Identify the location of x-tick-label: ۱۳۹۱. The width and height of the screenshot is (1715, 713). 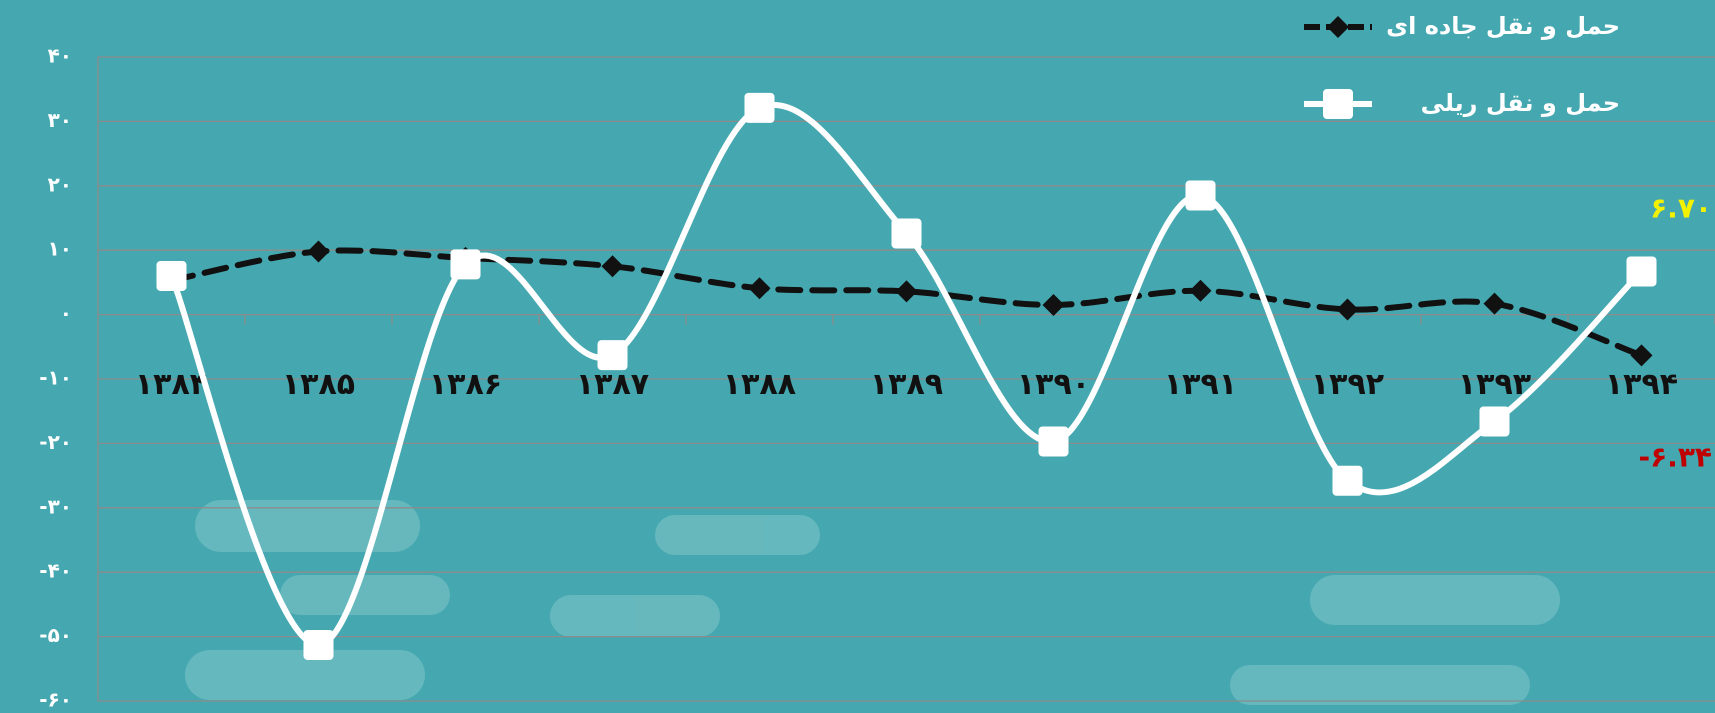
(1200, 384).